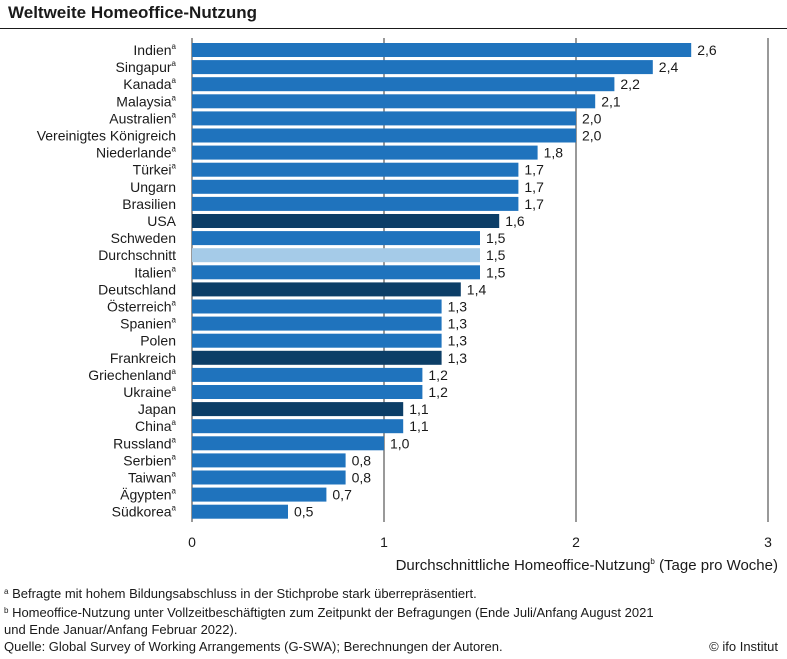 The image size is (787, 659). What do you see at coordinates (149, 460) in the screenshot?
I see `category-label: Serbiena` at bounding box center [149, 460].